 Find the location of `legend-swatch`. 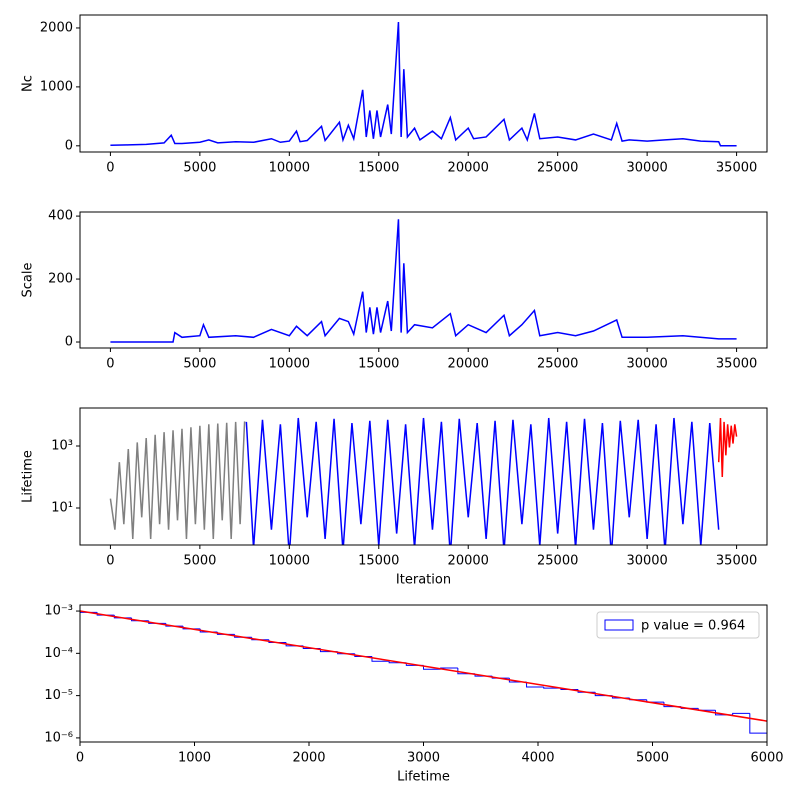

legend-swatch is located at coordinates (619, 625).